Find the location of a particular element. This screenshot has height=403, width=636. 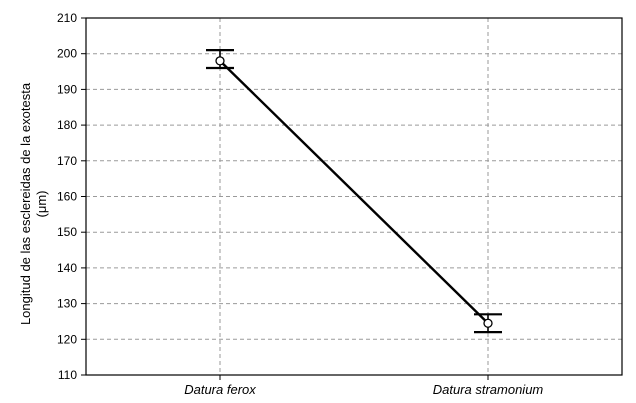

y-axis: 110 120 130 140 150 160 170 180 190 200 210 is located at coordinates (71, 196).